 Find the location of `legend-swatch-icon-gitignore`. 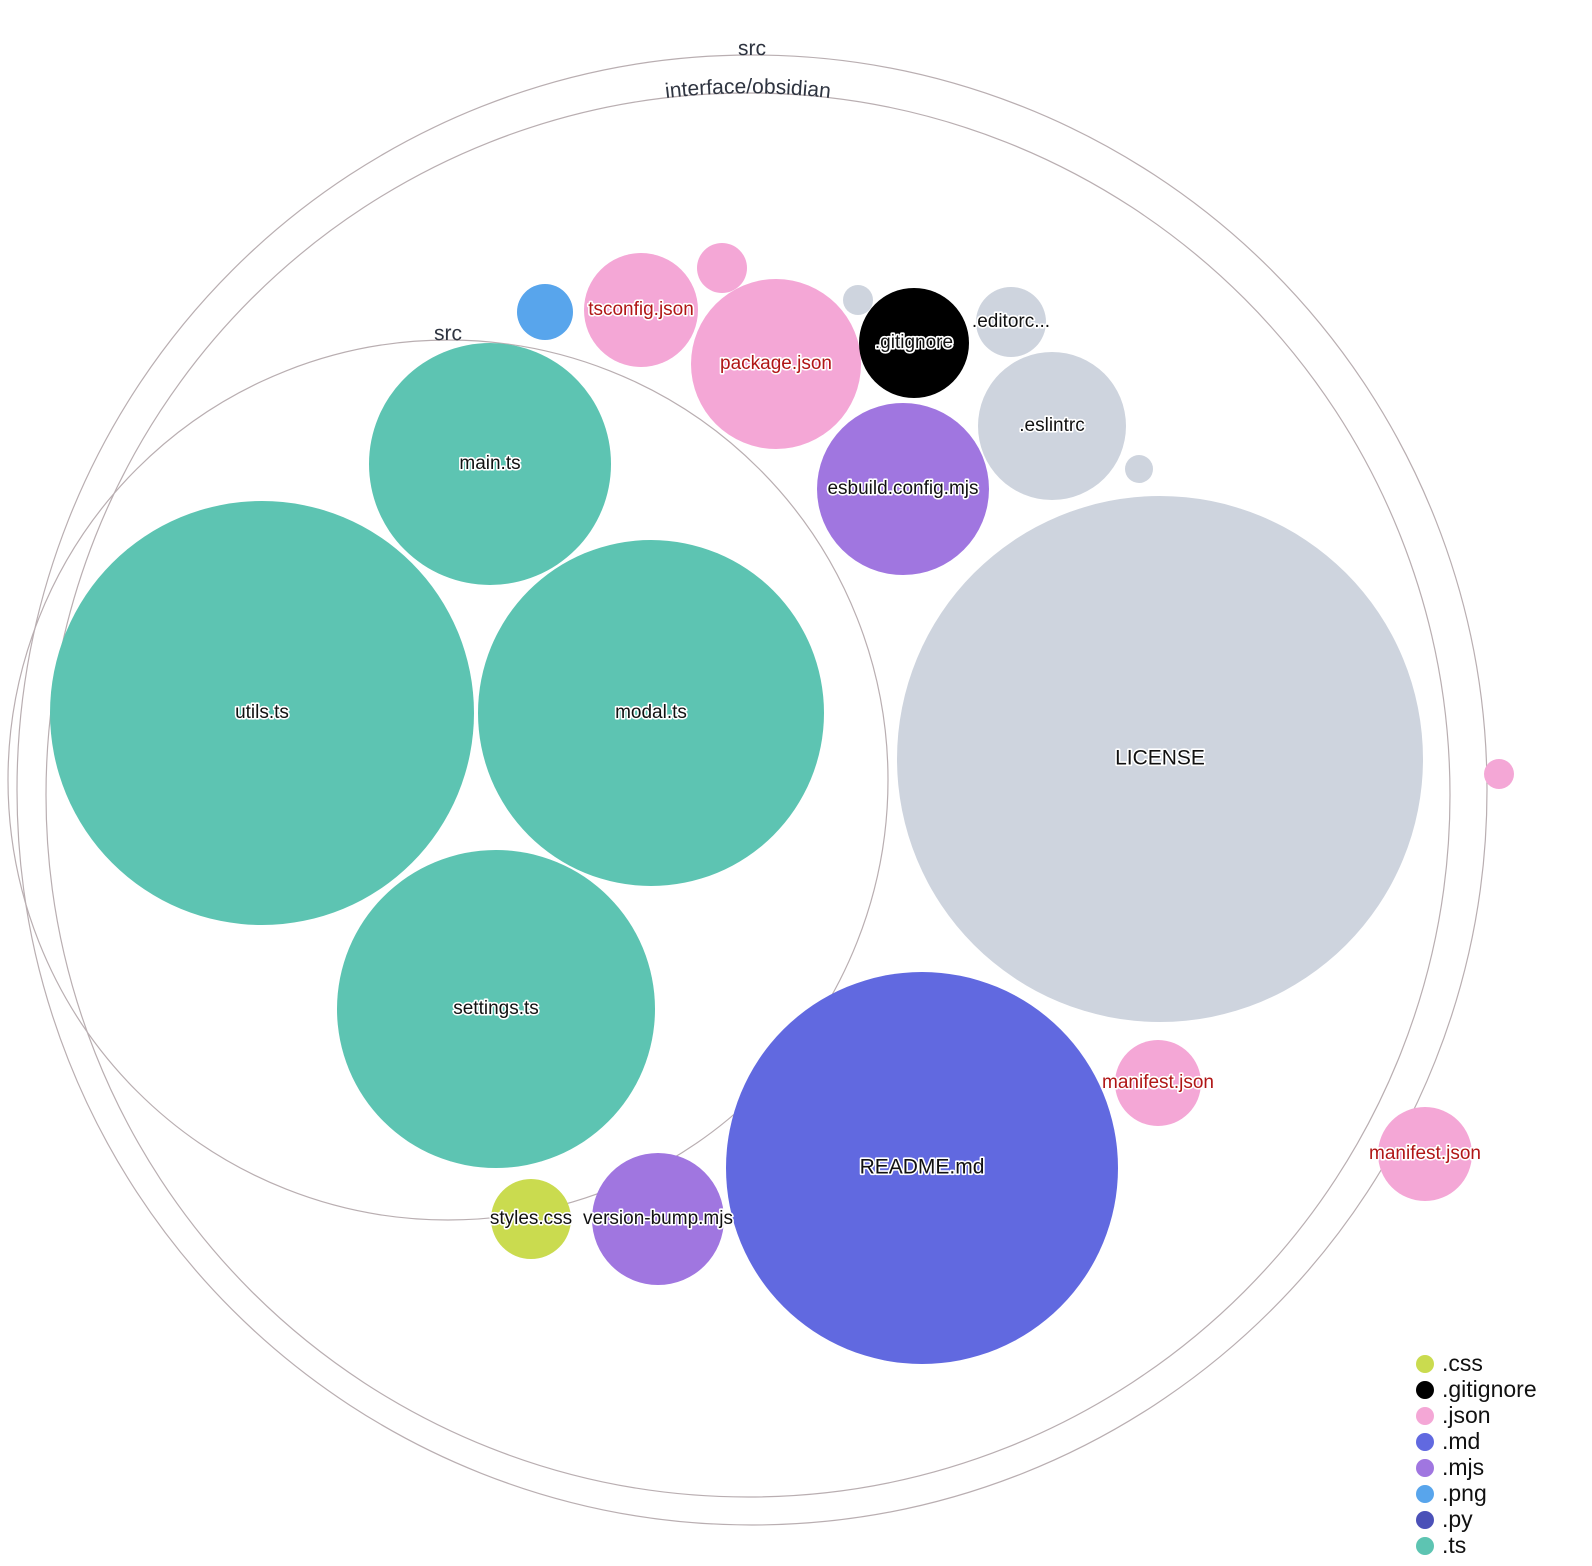

legend-swatch-icon-gitignore is located at coordinates (1425, 1389).